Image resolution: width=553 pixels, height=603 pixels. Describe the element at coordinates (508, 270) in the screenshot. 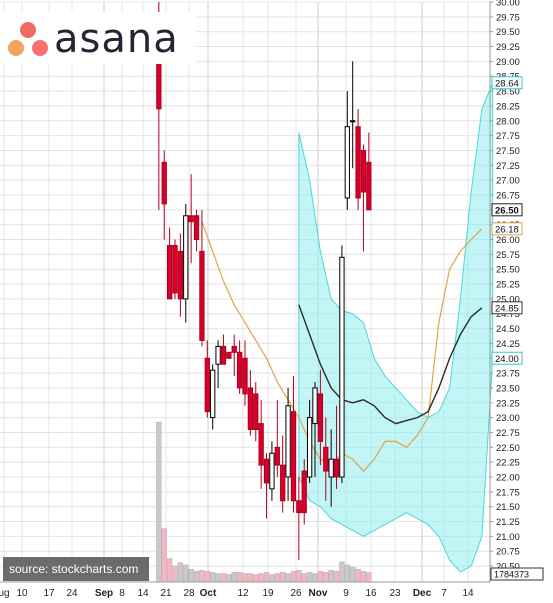

I see `y-tick-label: 25.50` at that location.